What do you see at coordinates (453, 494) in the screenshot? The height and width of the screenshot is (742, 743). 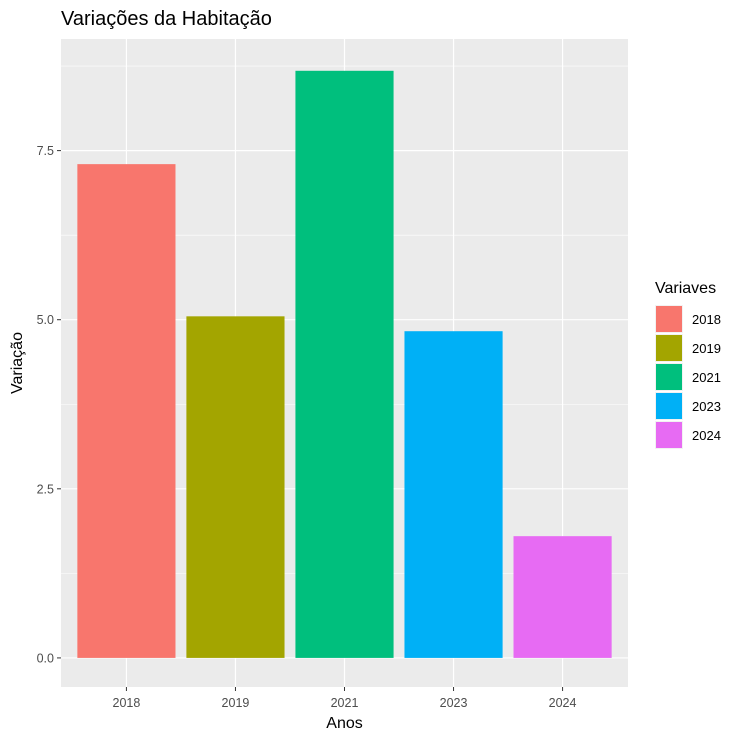 I see `bar-2023` at bounding box center [453, 494].